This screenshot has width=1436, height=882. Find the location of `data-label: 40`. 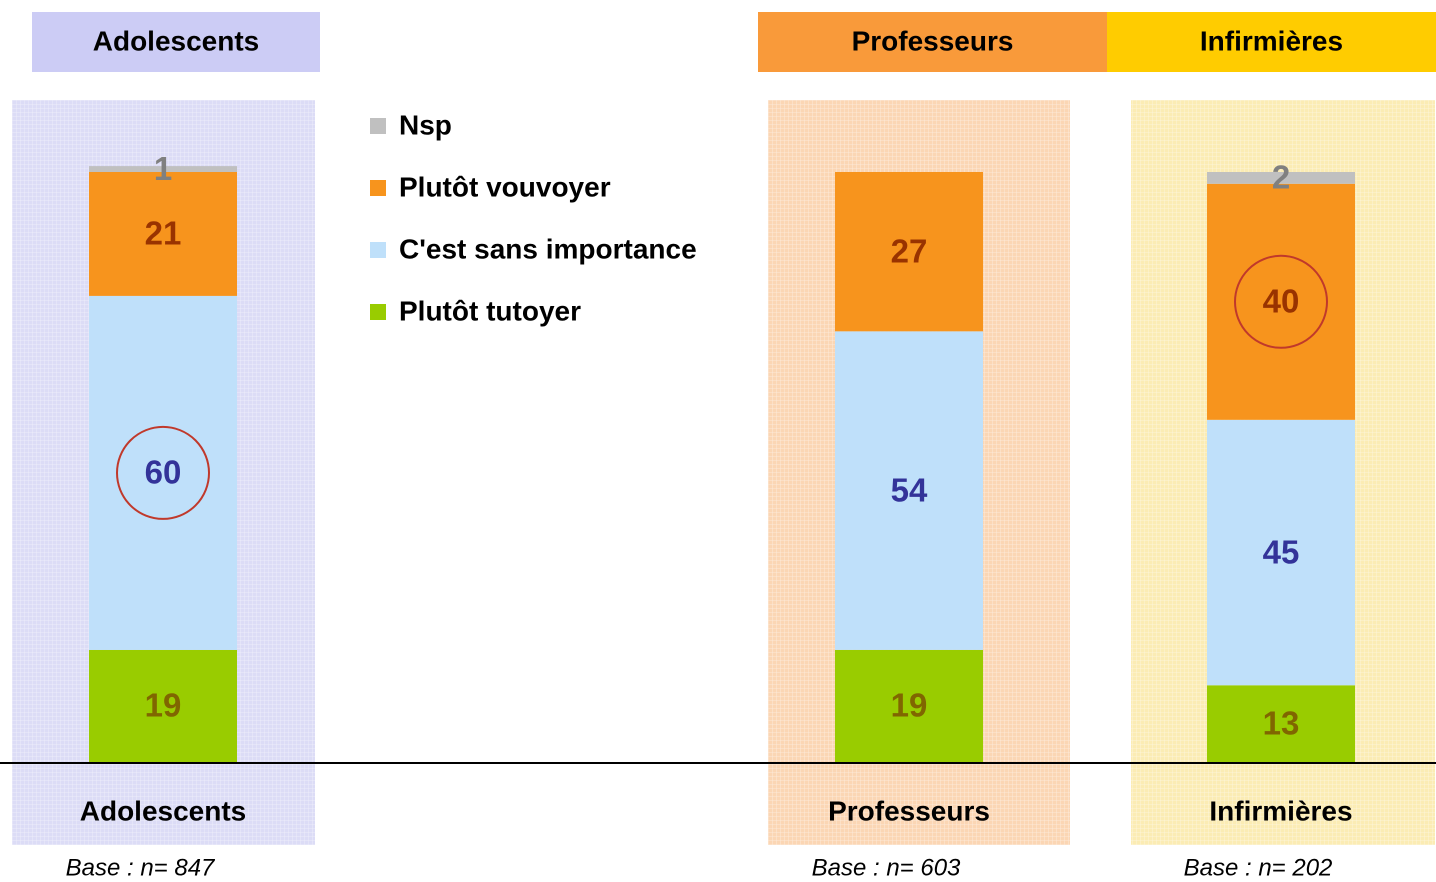

data-label: 40 is located at coordinates (1281, 301).